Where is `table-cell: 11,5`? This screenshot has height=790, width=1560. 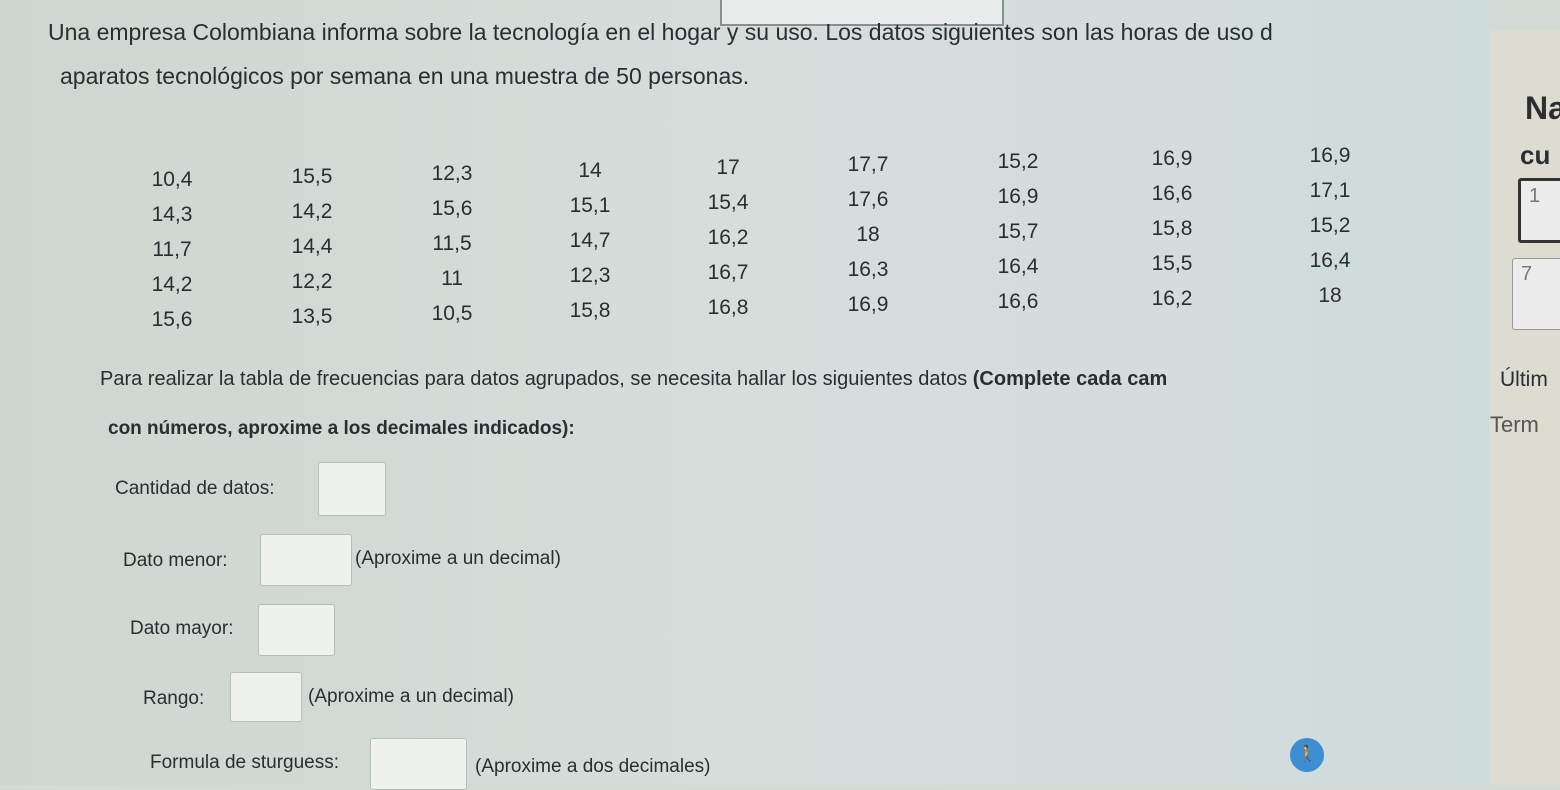
table-cell: 11,5 is located at coordinates (452, 243).